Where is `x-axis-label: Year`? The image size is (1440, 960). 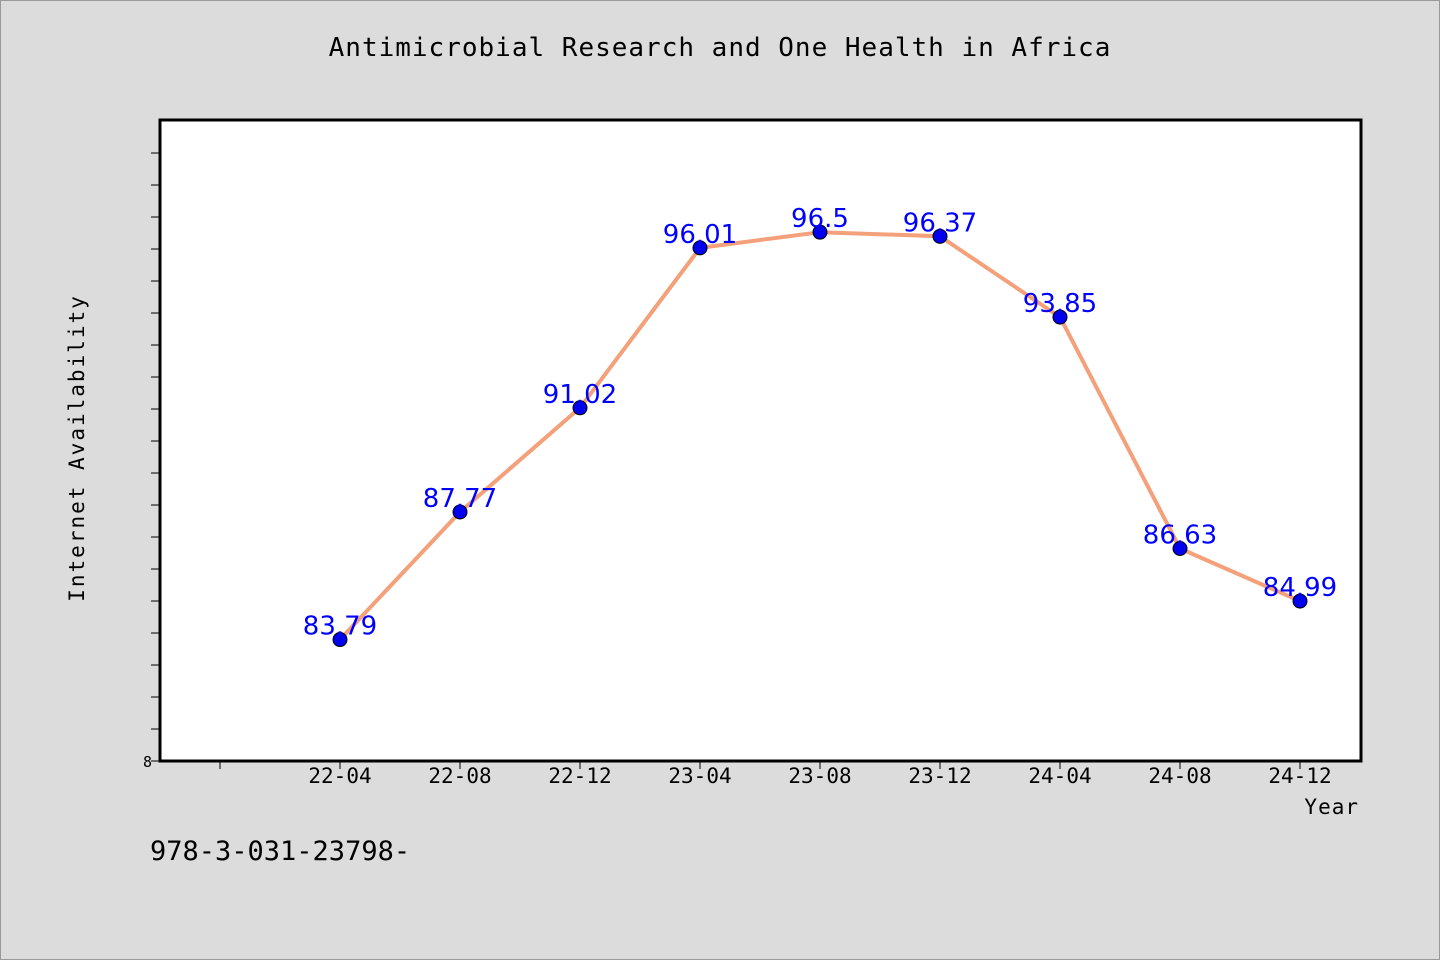 x-axis-label: Year is located at coordinates (1331, 807).